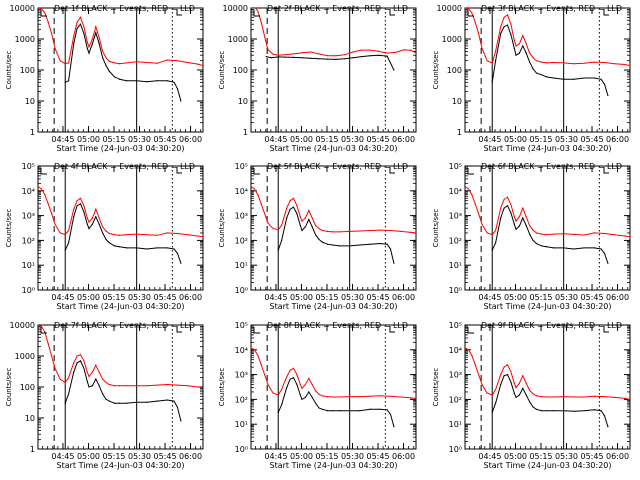  I want to click on series-line-lld, so click(547, 211).